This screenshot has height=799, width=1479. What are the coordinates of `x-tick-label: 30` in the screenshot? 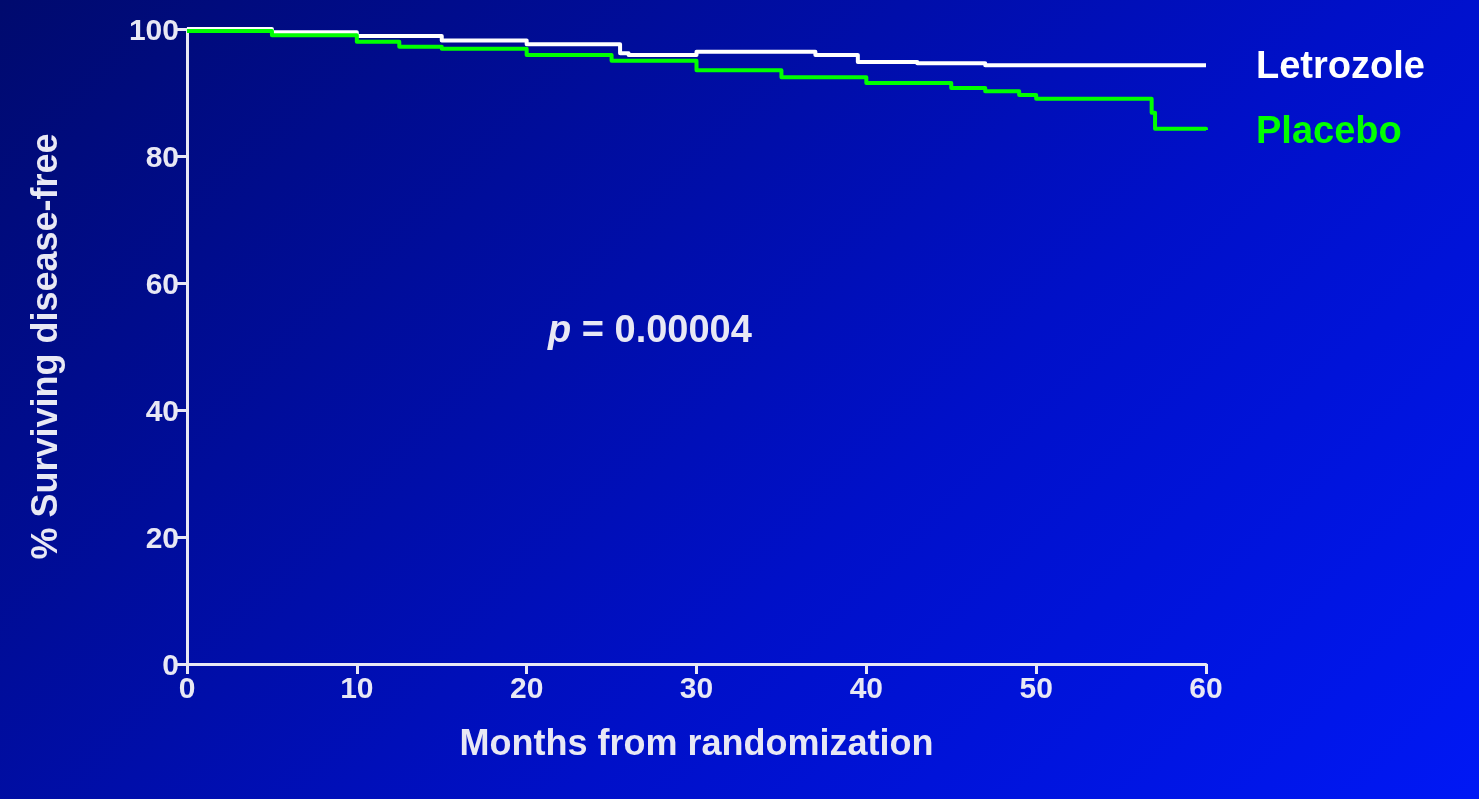 It's located at (696, 687).